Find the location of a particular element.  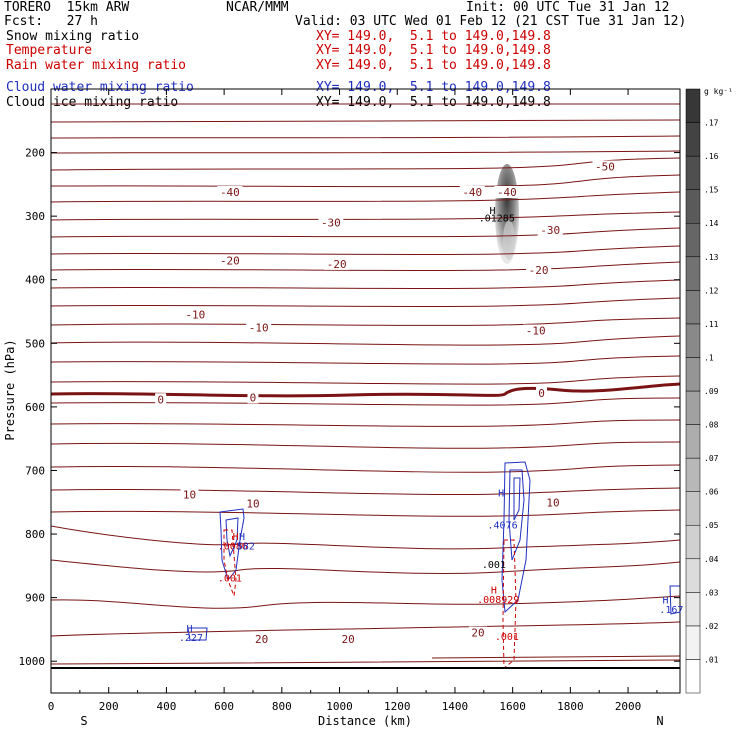

colorbar-label: .02 is located at coordinates (711, 626).